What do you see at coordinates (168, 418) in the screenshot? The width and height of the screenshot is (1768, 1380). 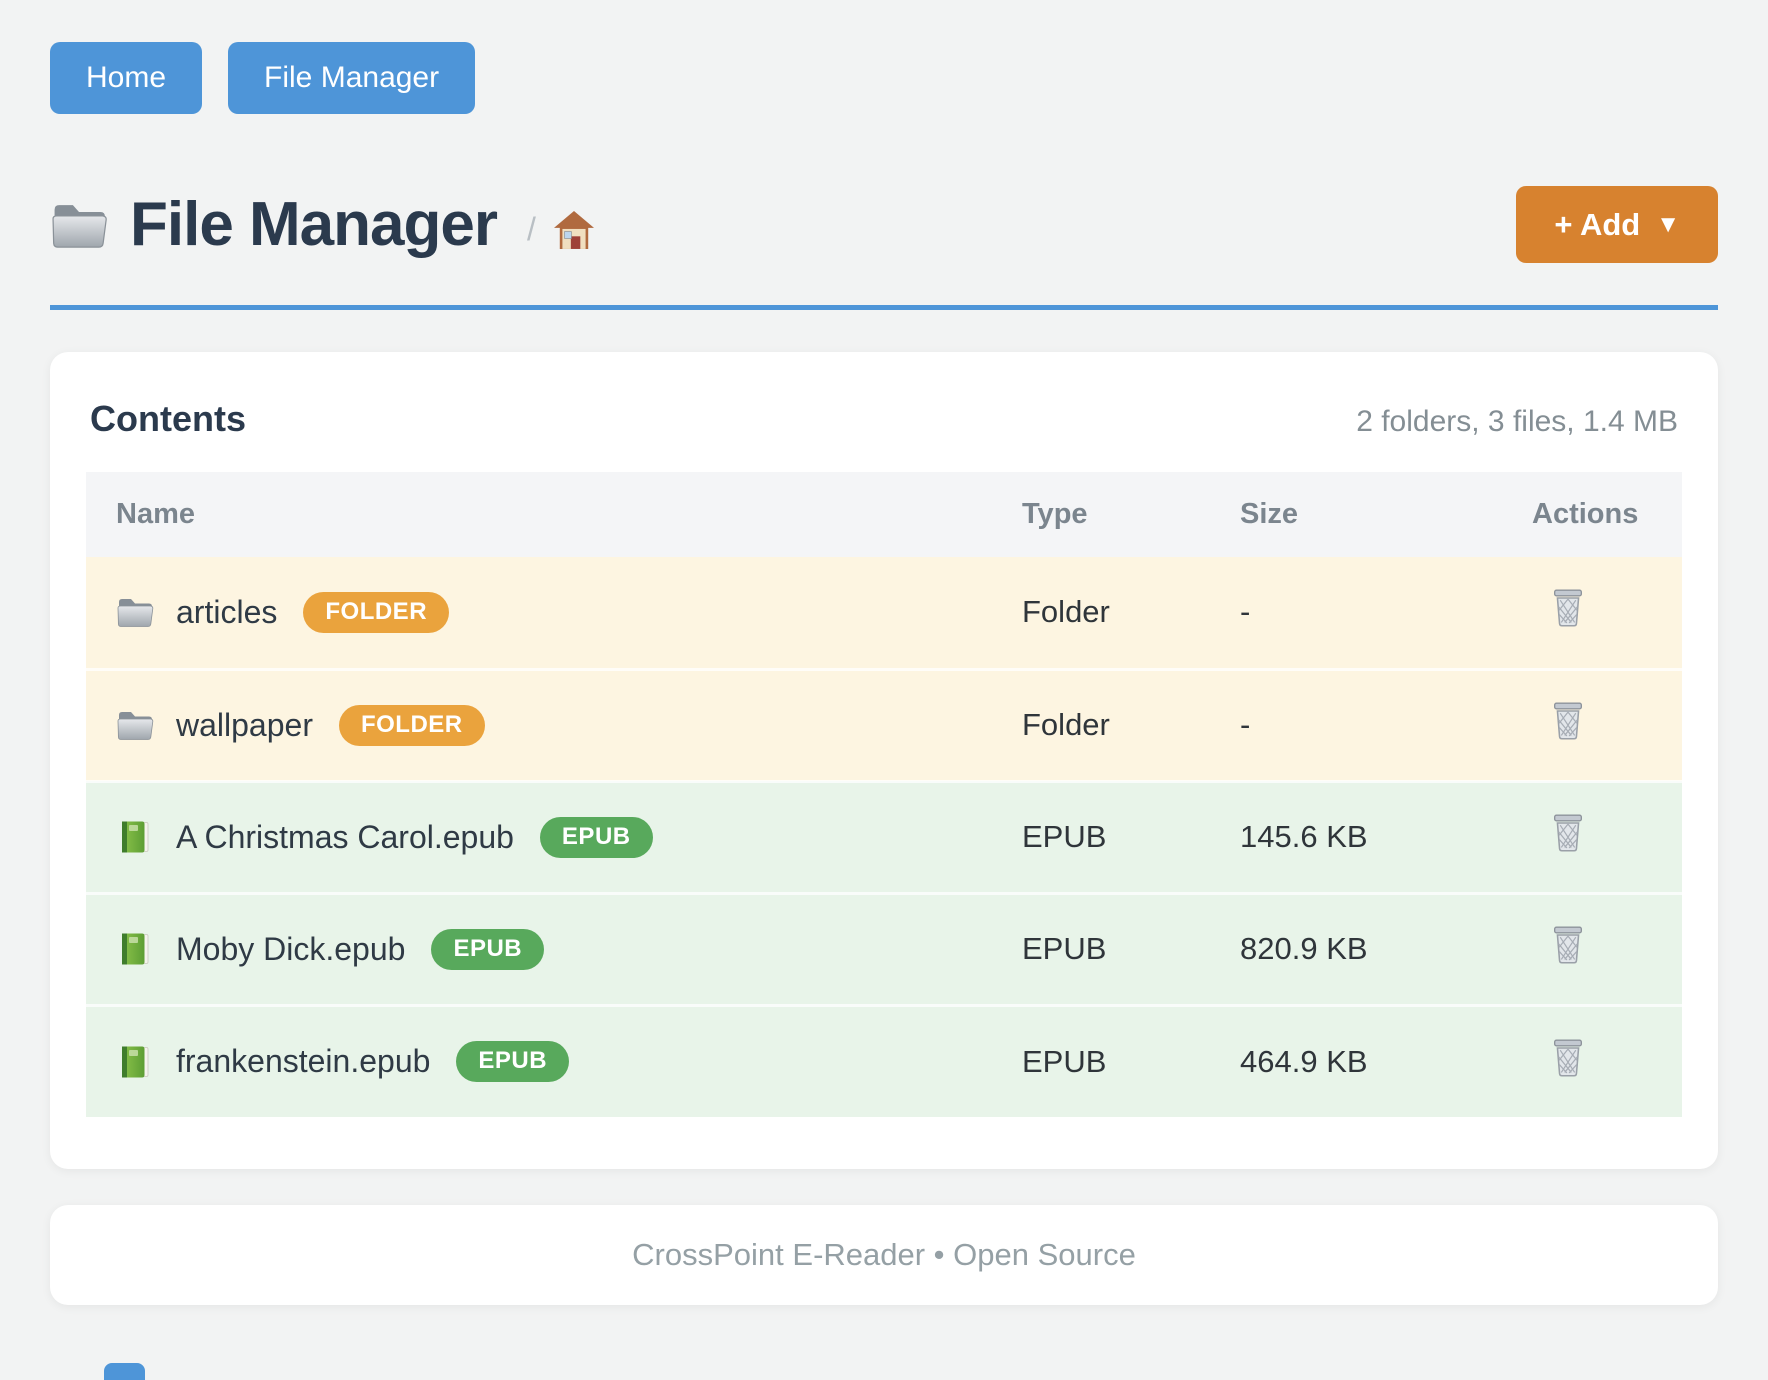 I see `contents-heading: Contents` at bounding box center [168, 418].